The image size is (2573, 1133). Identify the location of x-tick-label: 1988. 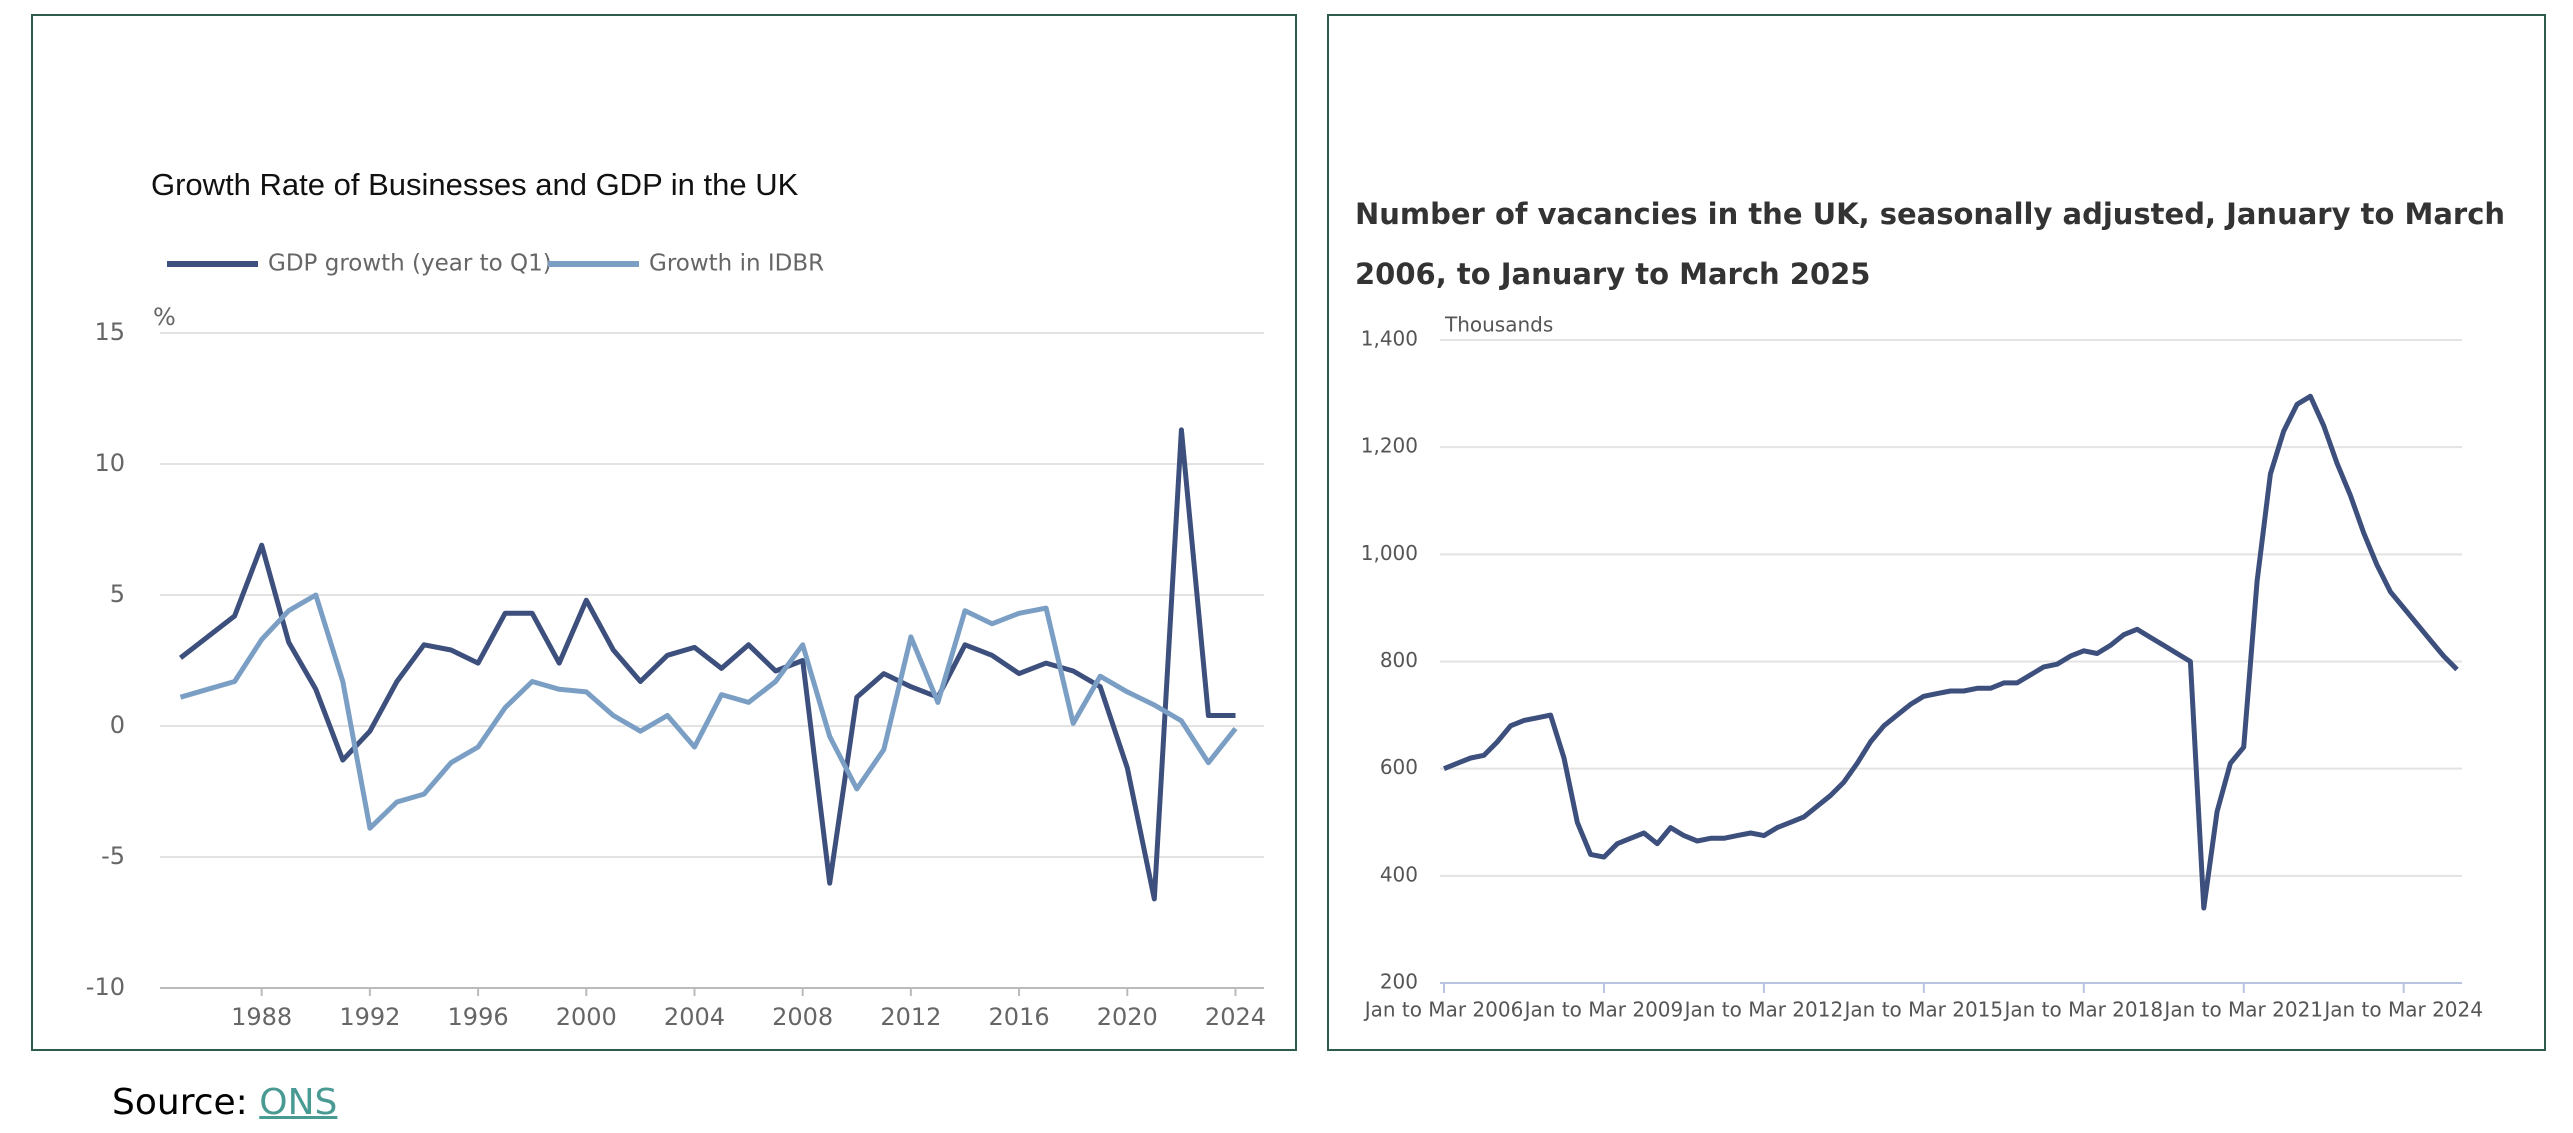
(261, 1017).